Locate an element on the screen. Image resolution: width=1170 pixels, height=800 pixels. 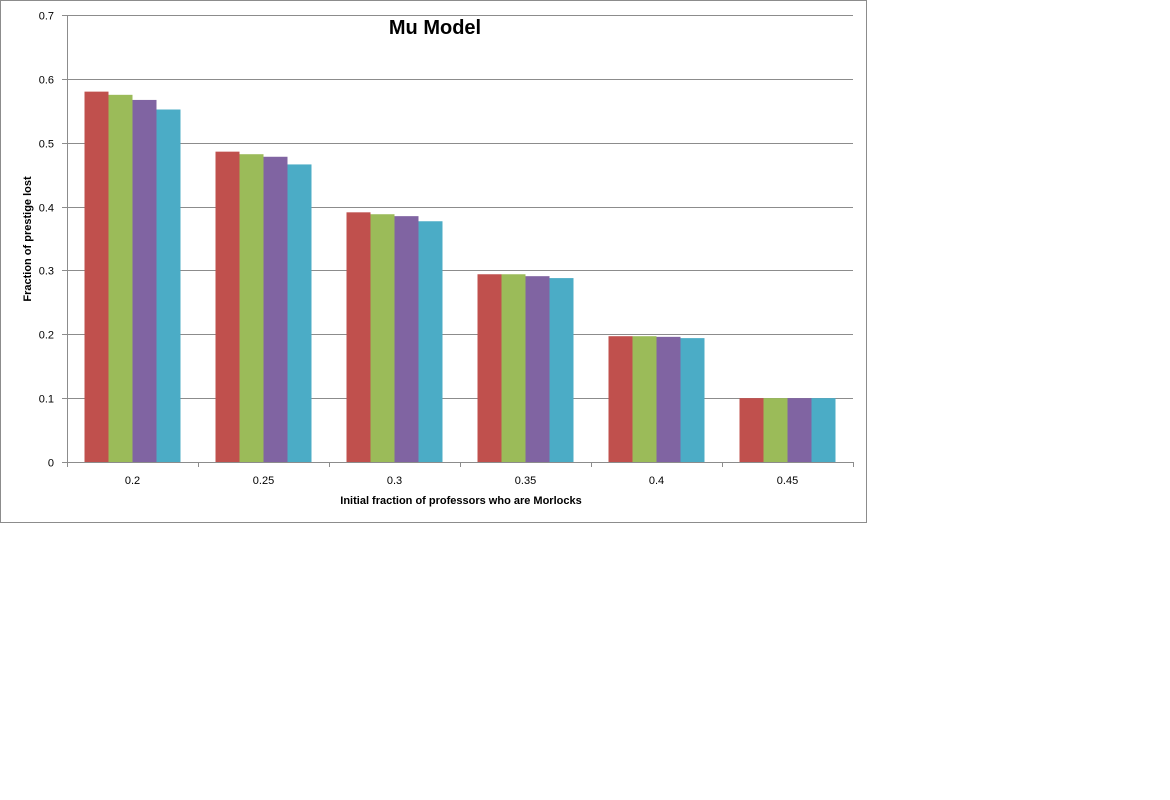
chart-title: Mu Model is located at coordinates (435, 28).